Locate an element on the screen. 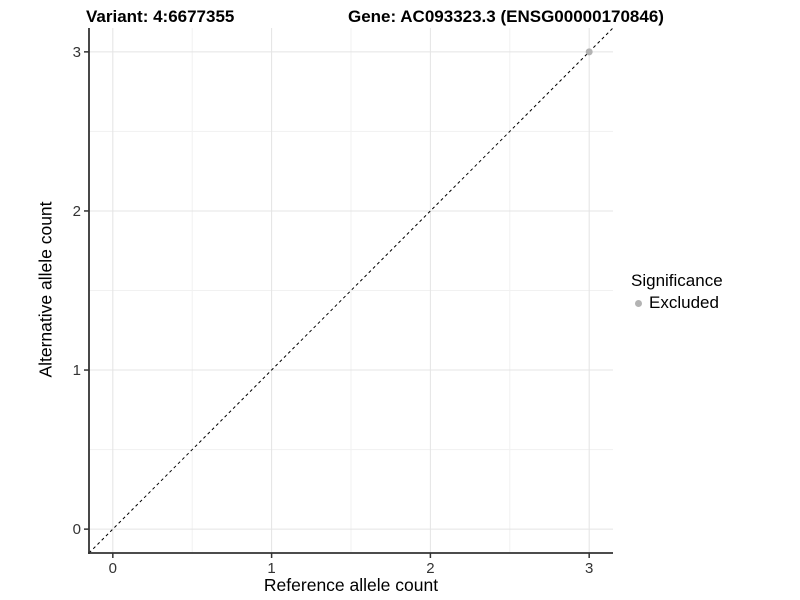 The width and height of the screenshot is (800, 600). y-tick-label: 2 is located at coordinates (77, 211).